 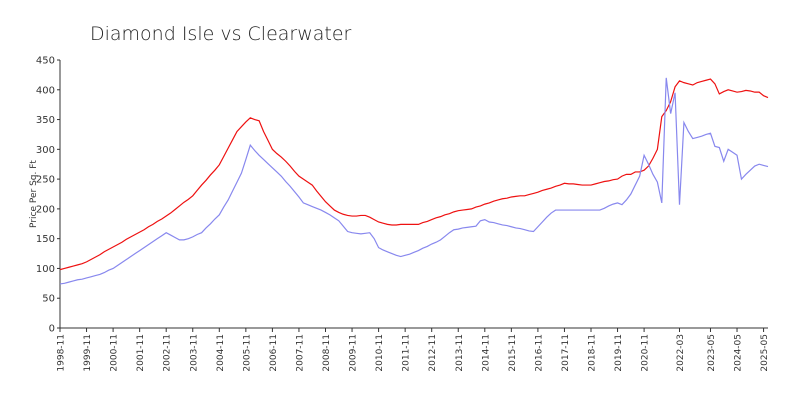 What do you see at coordinates (247, 353) in the screenshot?
I see `x-tick-label: 2005-11` at bounding box center [247, 353].